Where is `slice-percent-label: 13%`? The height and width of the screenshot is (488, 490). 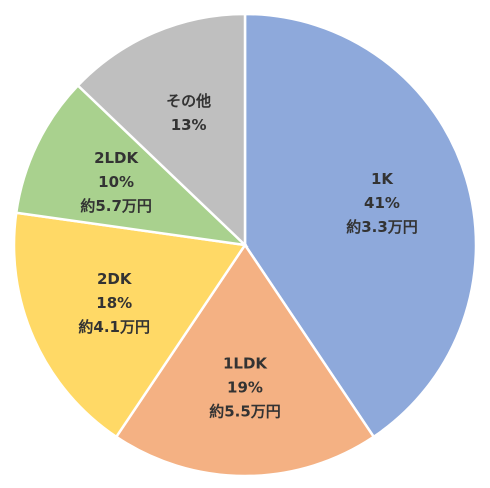
slice-percent-label: 13% is located at coordinates (189, 125).